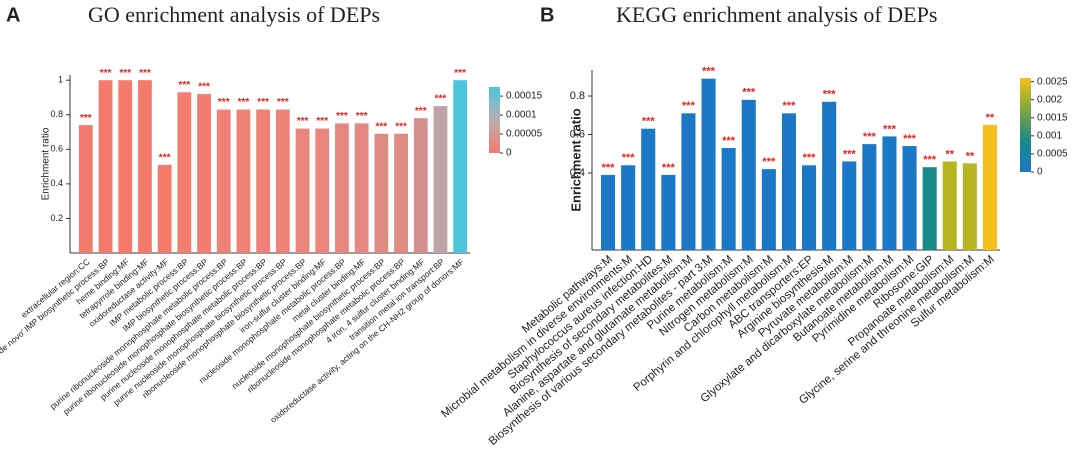 This screenshot has height=471, width=1072. I want to click on colorbar-tick-label: 0.00015, so click(524, 96).